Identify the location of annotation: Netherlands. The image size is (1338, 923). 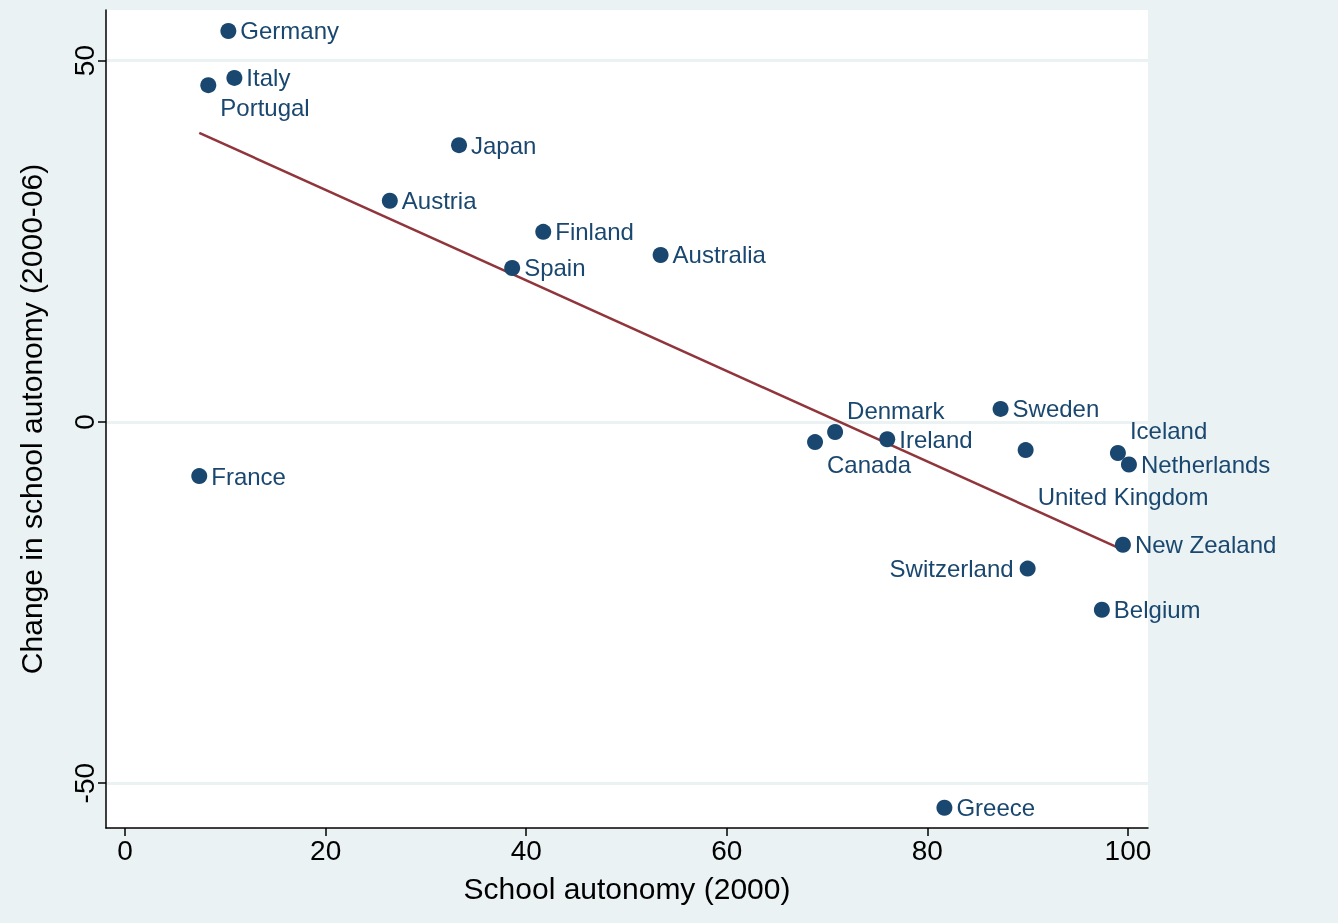
(1205, 465).